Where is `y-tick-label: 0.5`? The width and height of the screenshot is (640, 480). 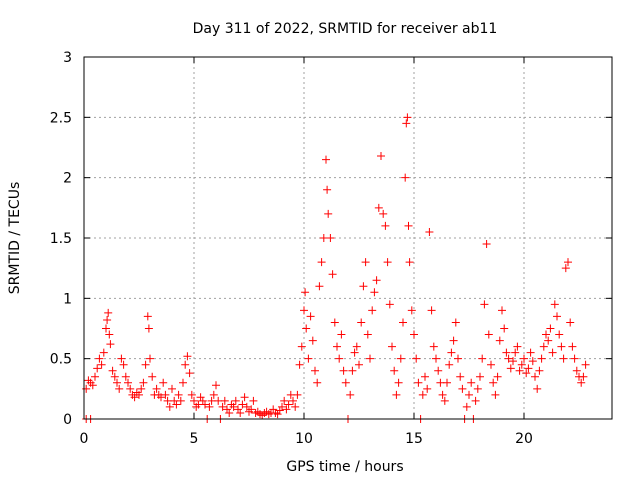 y-tick-label: 0.5 is located at coordinates (61, 360).